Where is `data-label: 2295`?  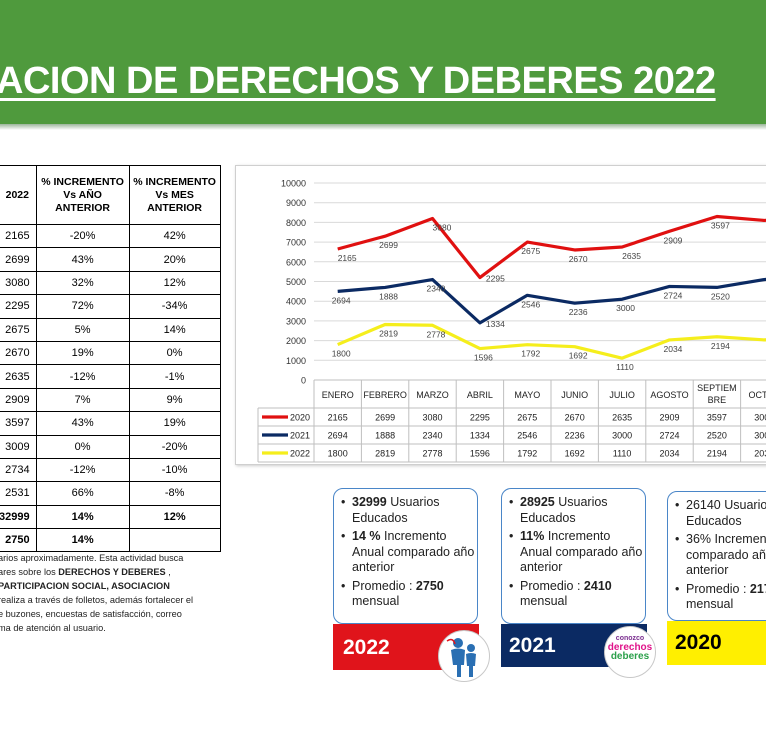
data-label: 2295 is located at coordinates (495, 279).